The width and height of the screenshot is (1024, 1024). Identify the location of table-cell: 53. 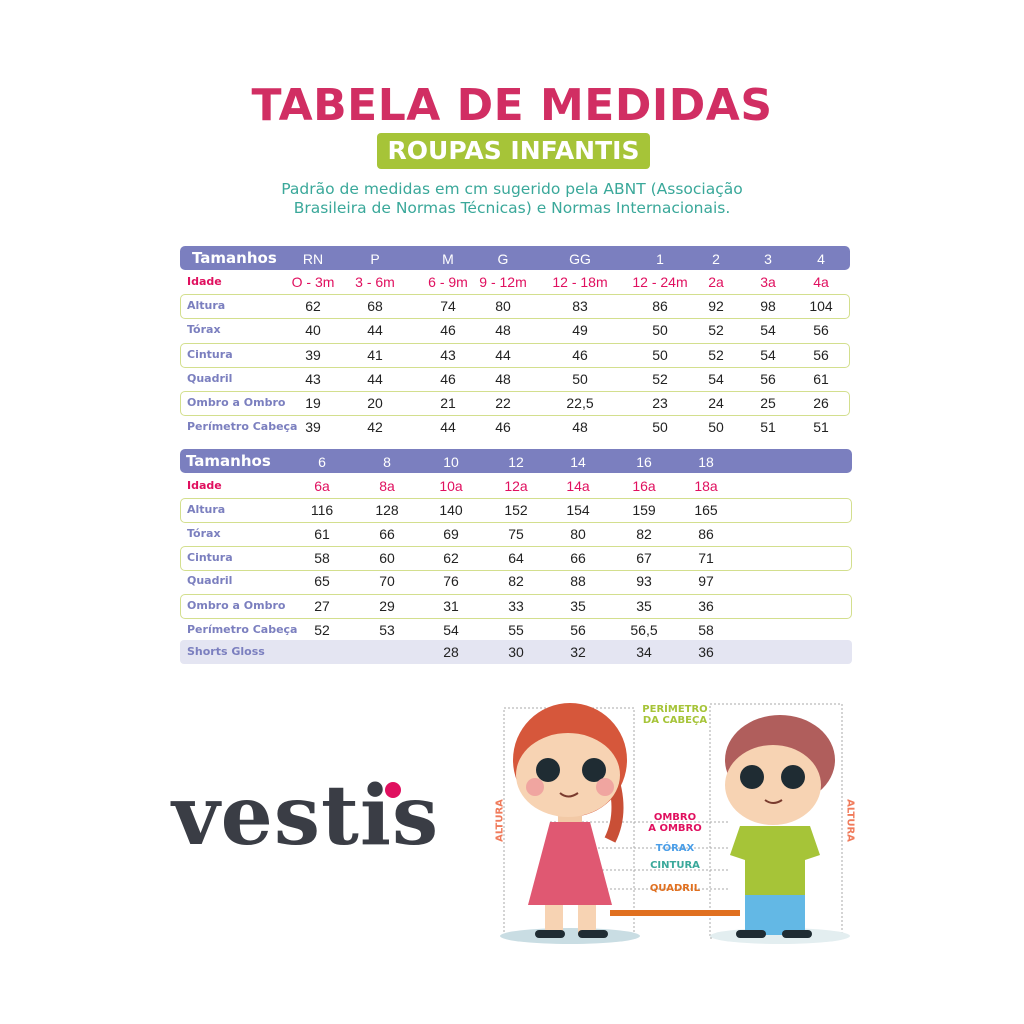
(387, 630).